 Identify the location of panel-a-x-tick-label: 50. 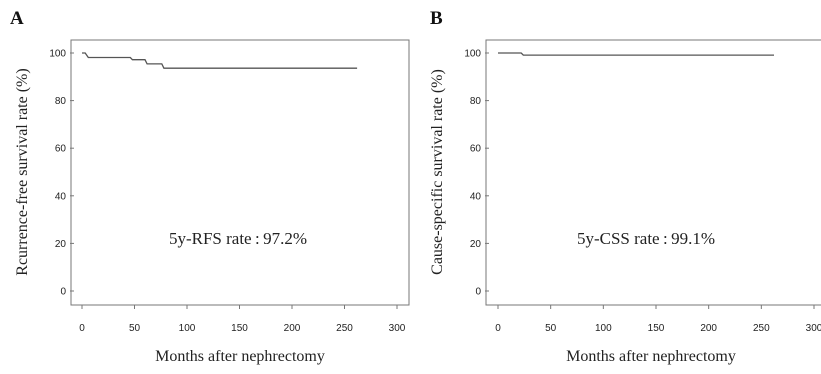
(135, 328).